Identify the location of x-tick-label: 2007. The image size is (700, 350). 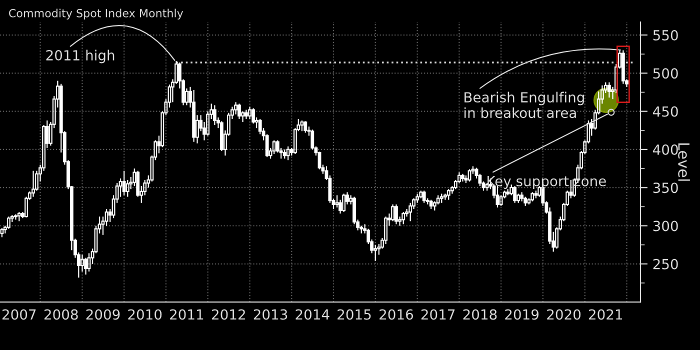
(19, 314).